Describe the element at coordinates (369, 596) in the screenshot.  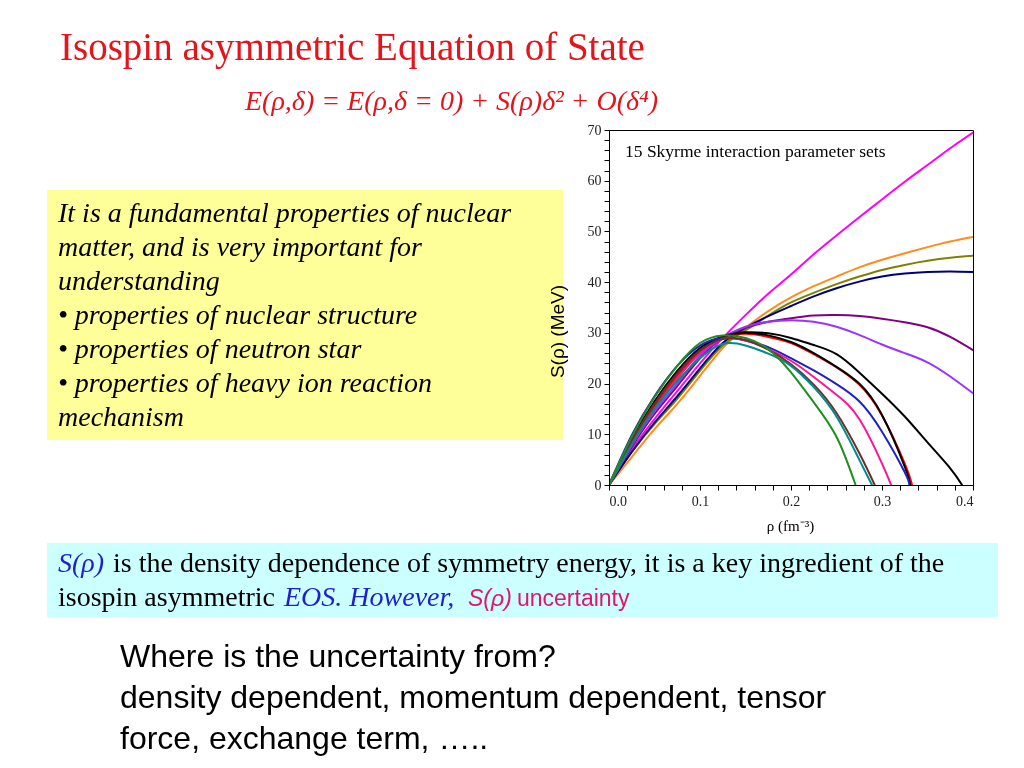
I see `text: EOS. However,` at that location.